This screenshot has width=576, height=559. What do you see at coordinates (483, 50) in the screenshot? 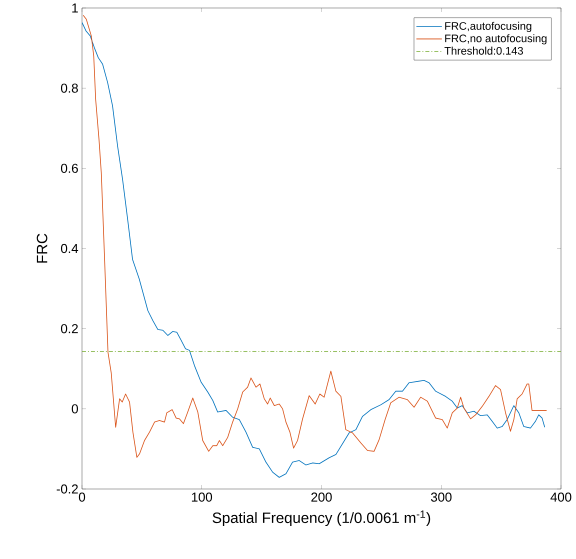
I see `legend-label: Threshold:0.143` at bounding box center [483, 50].